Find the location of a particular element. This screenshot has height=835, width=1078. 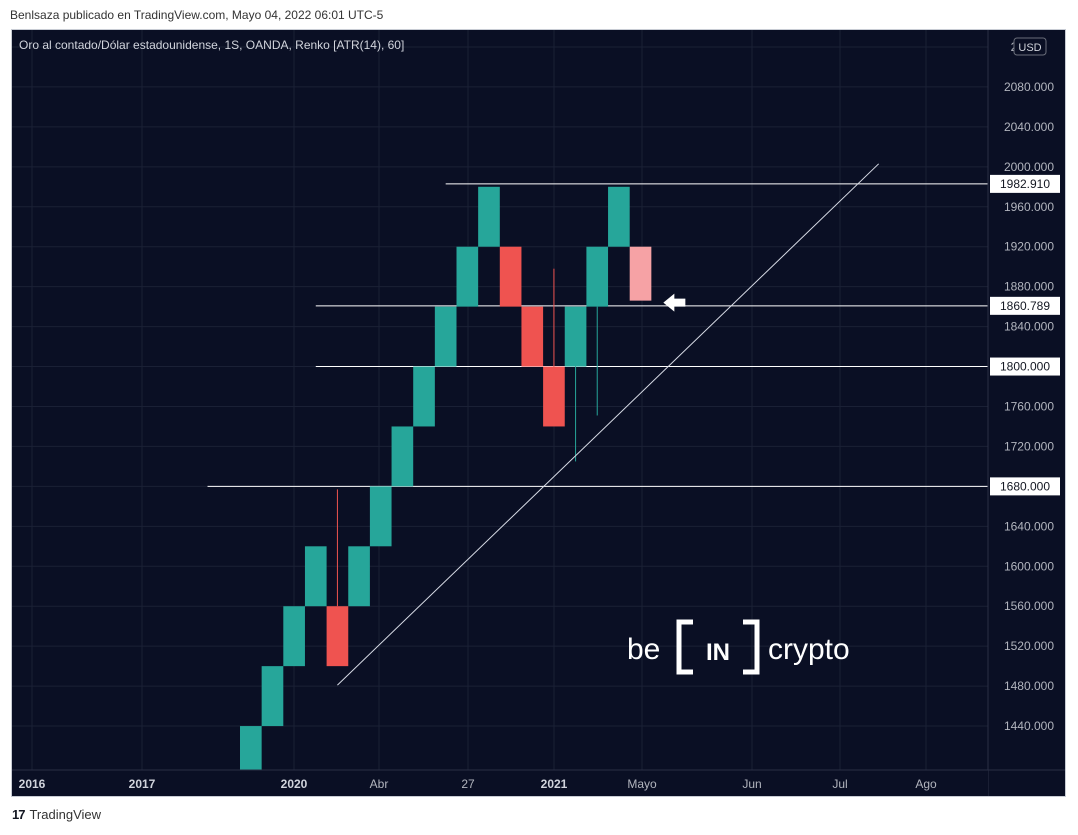

watermark-bracket-right is located at coordinates (751, 647).